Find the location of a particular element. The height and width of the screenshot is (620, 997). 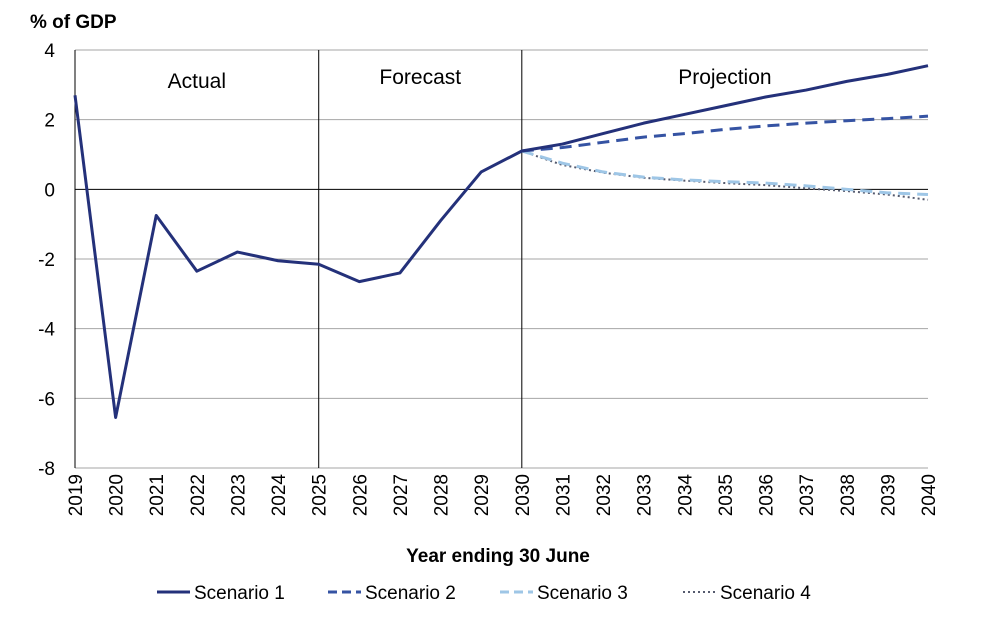

x-tick-label: 2033 is located at coordinates (645, 495).